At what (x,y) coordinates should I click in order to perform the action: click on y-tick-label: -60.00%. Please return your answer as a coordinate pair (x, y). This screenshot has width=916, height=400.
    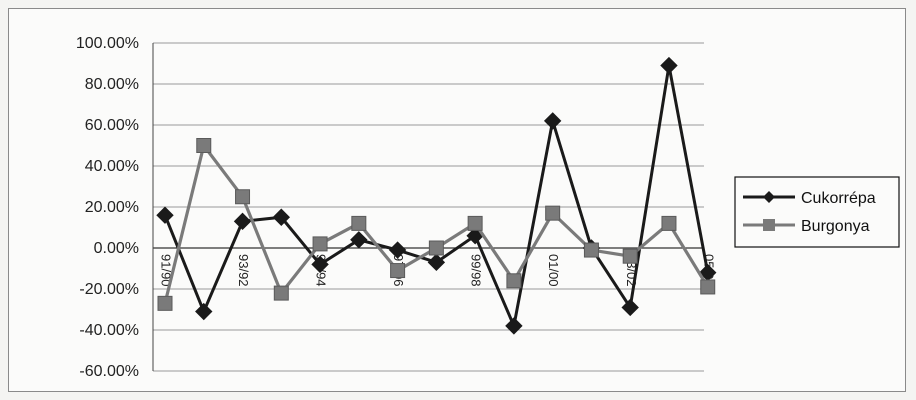
    Looking at the image, I should click on (109, 371).